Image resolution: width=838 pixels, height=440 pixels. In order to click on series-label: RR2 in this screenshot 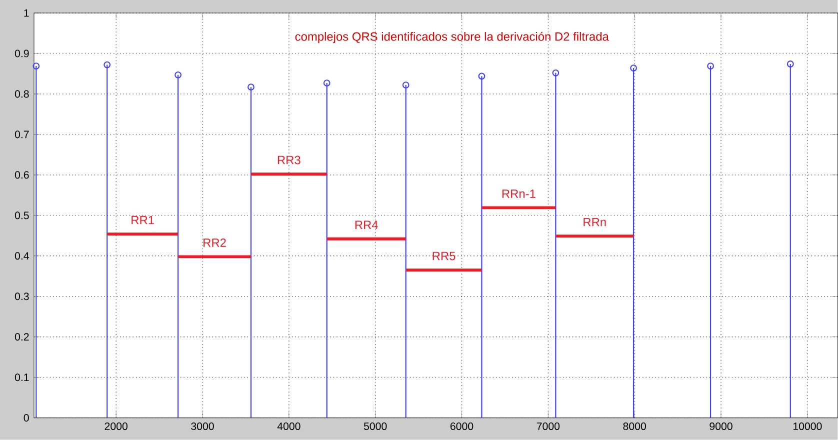, I will do `click(215, 242)`.